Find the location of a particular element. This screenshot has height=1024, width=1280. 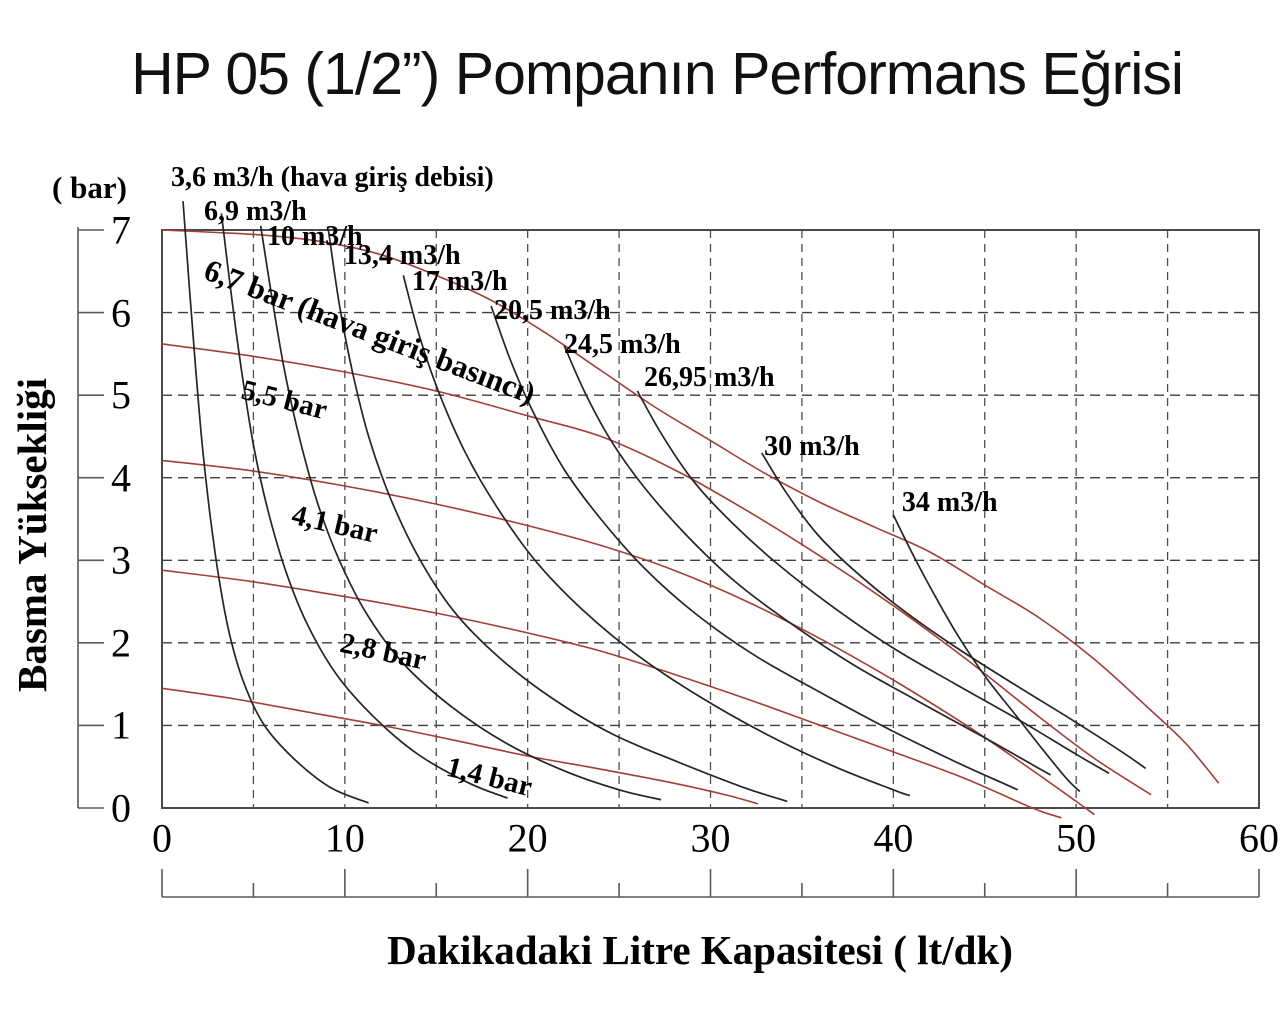

flow-34-m3h is located at coordinates (986, 653).